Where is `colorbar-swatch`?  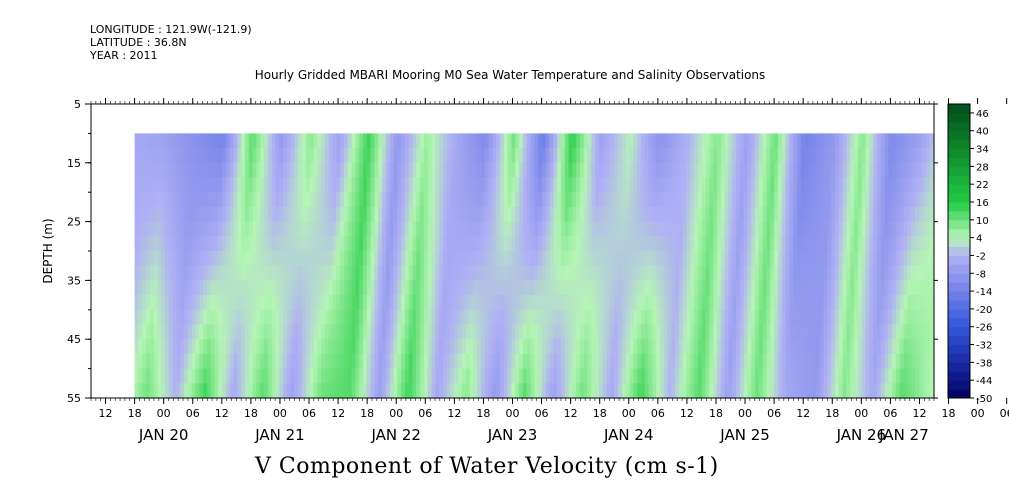
colorbar-swatch is located at coordinates (959, 242).